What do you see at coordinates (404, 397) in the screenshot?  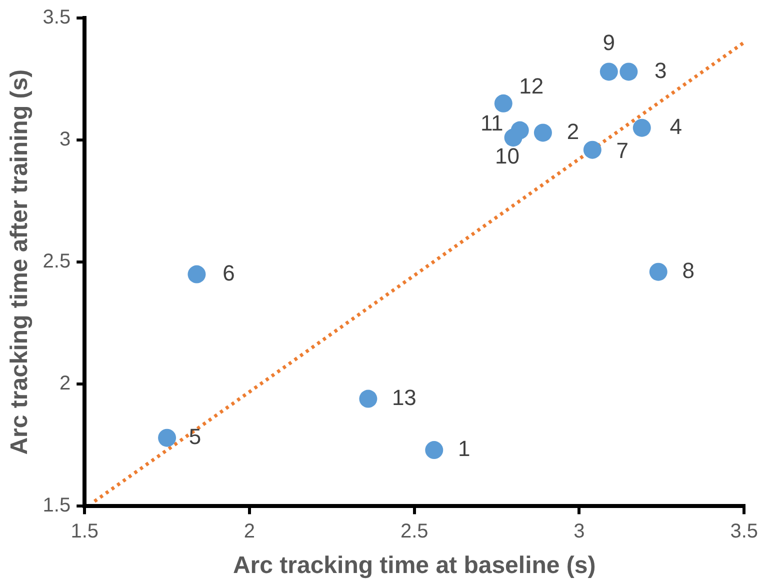 I see `annotation: 13` at bounding box center [404, 397].